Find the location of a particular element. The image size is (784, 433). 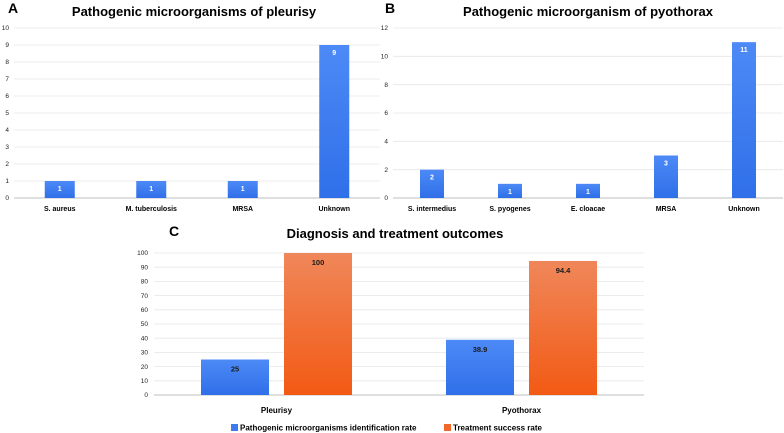

y-tick-label: 5 is located at coordinates (7, 113).